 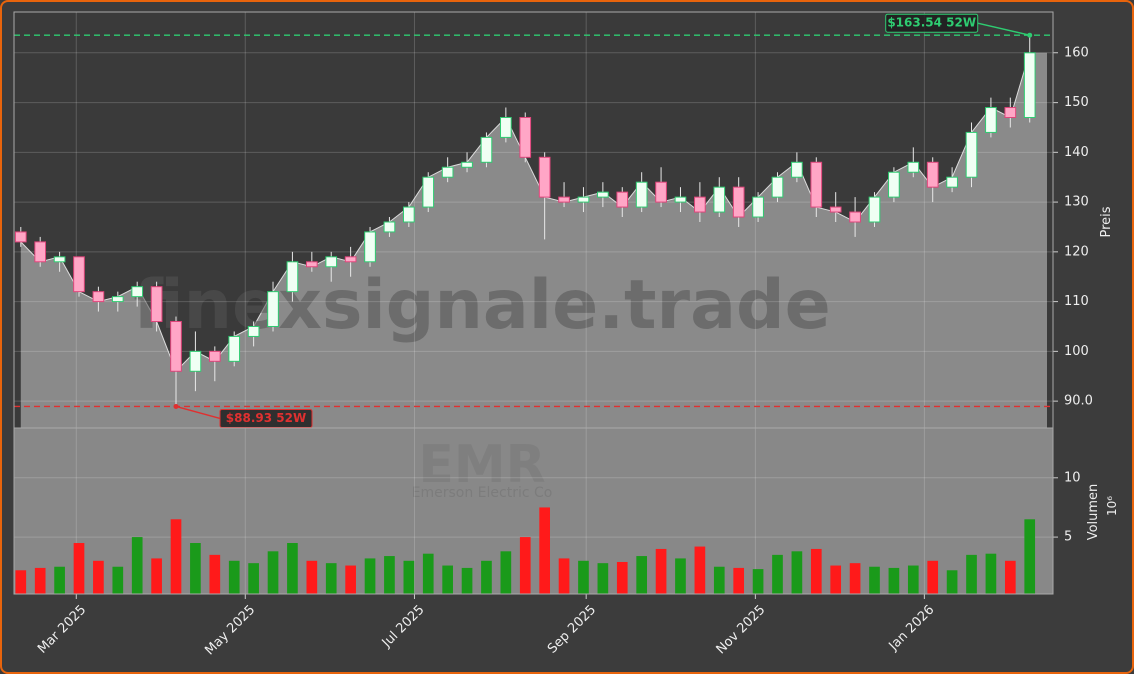 I want to click on volume-tick-label: 10, so click(x=1072, y=477).